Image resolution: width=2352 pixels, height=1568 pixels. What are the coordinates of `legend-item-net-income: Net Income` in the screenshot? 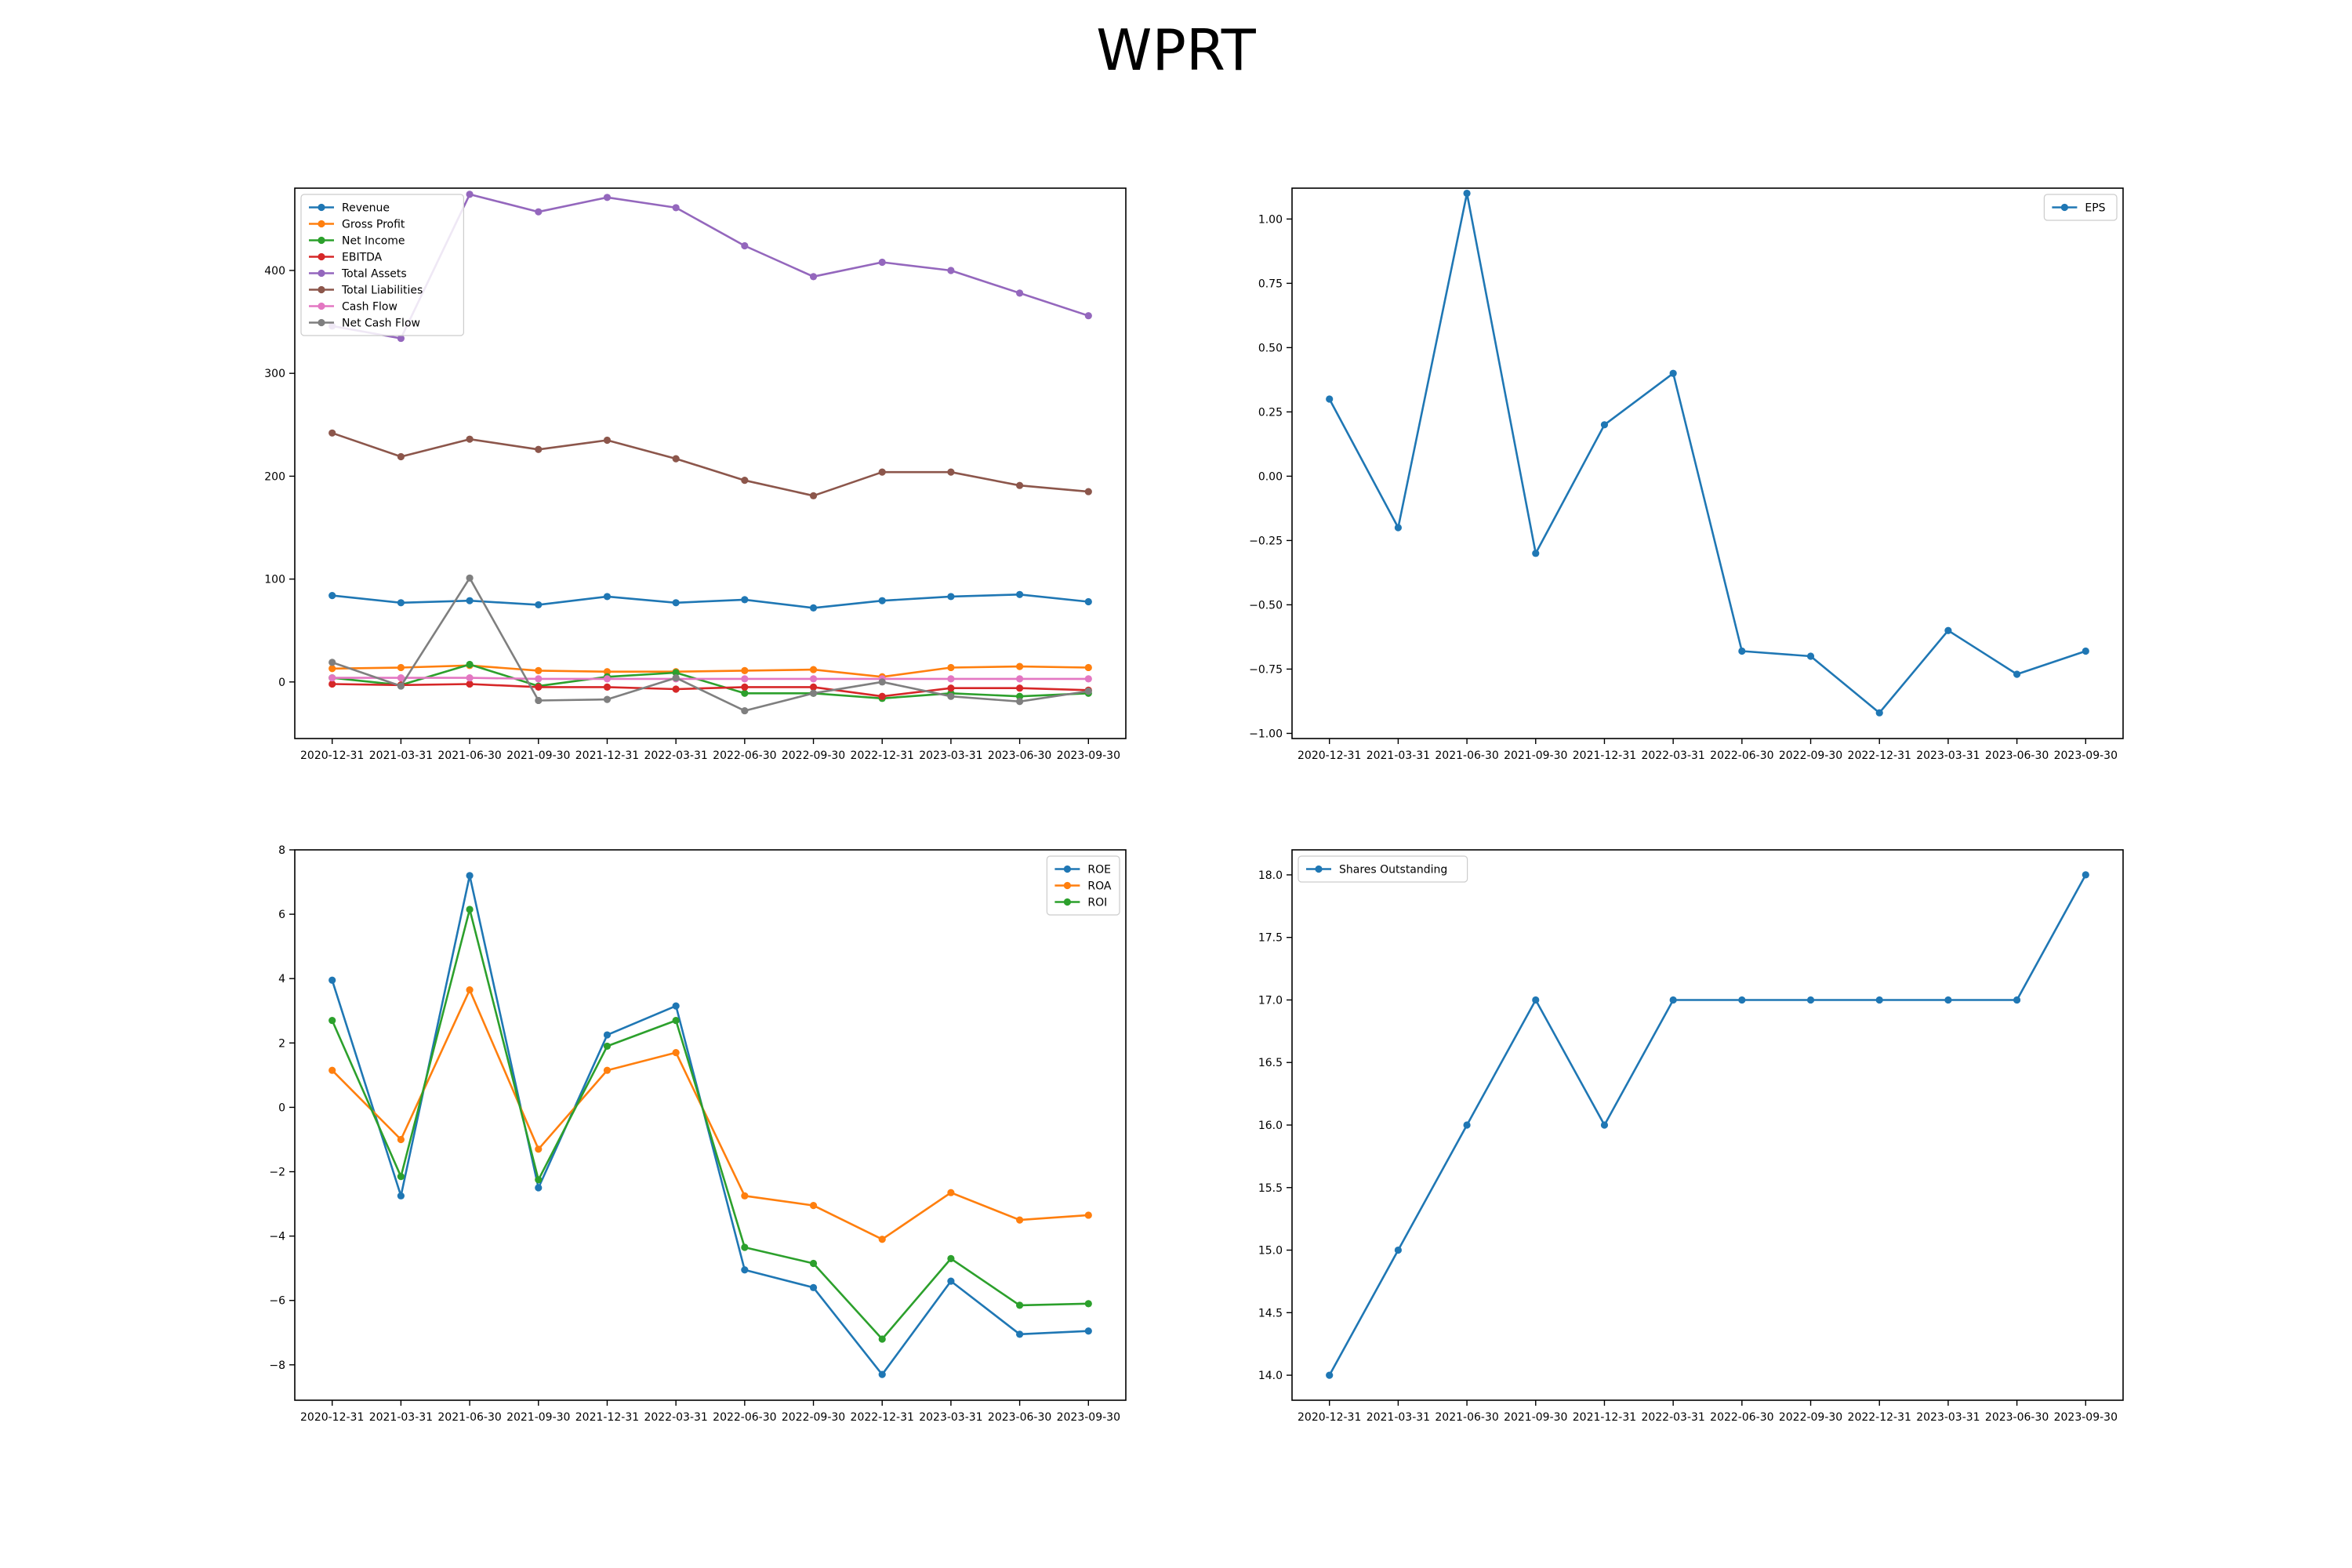 It's located at (357, 241).